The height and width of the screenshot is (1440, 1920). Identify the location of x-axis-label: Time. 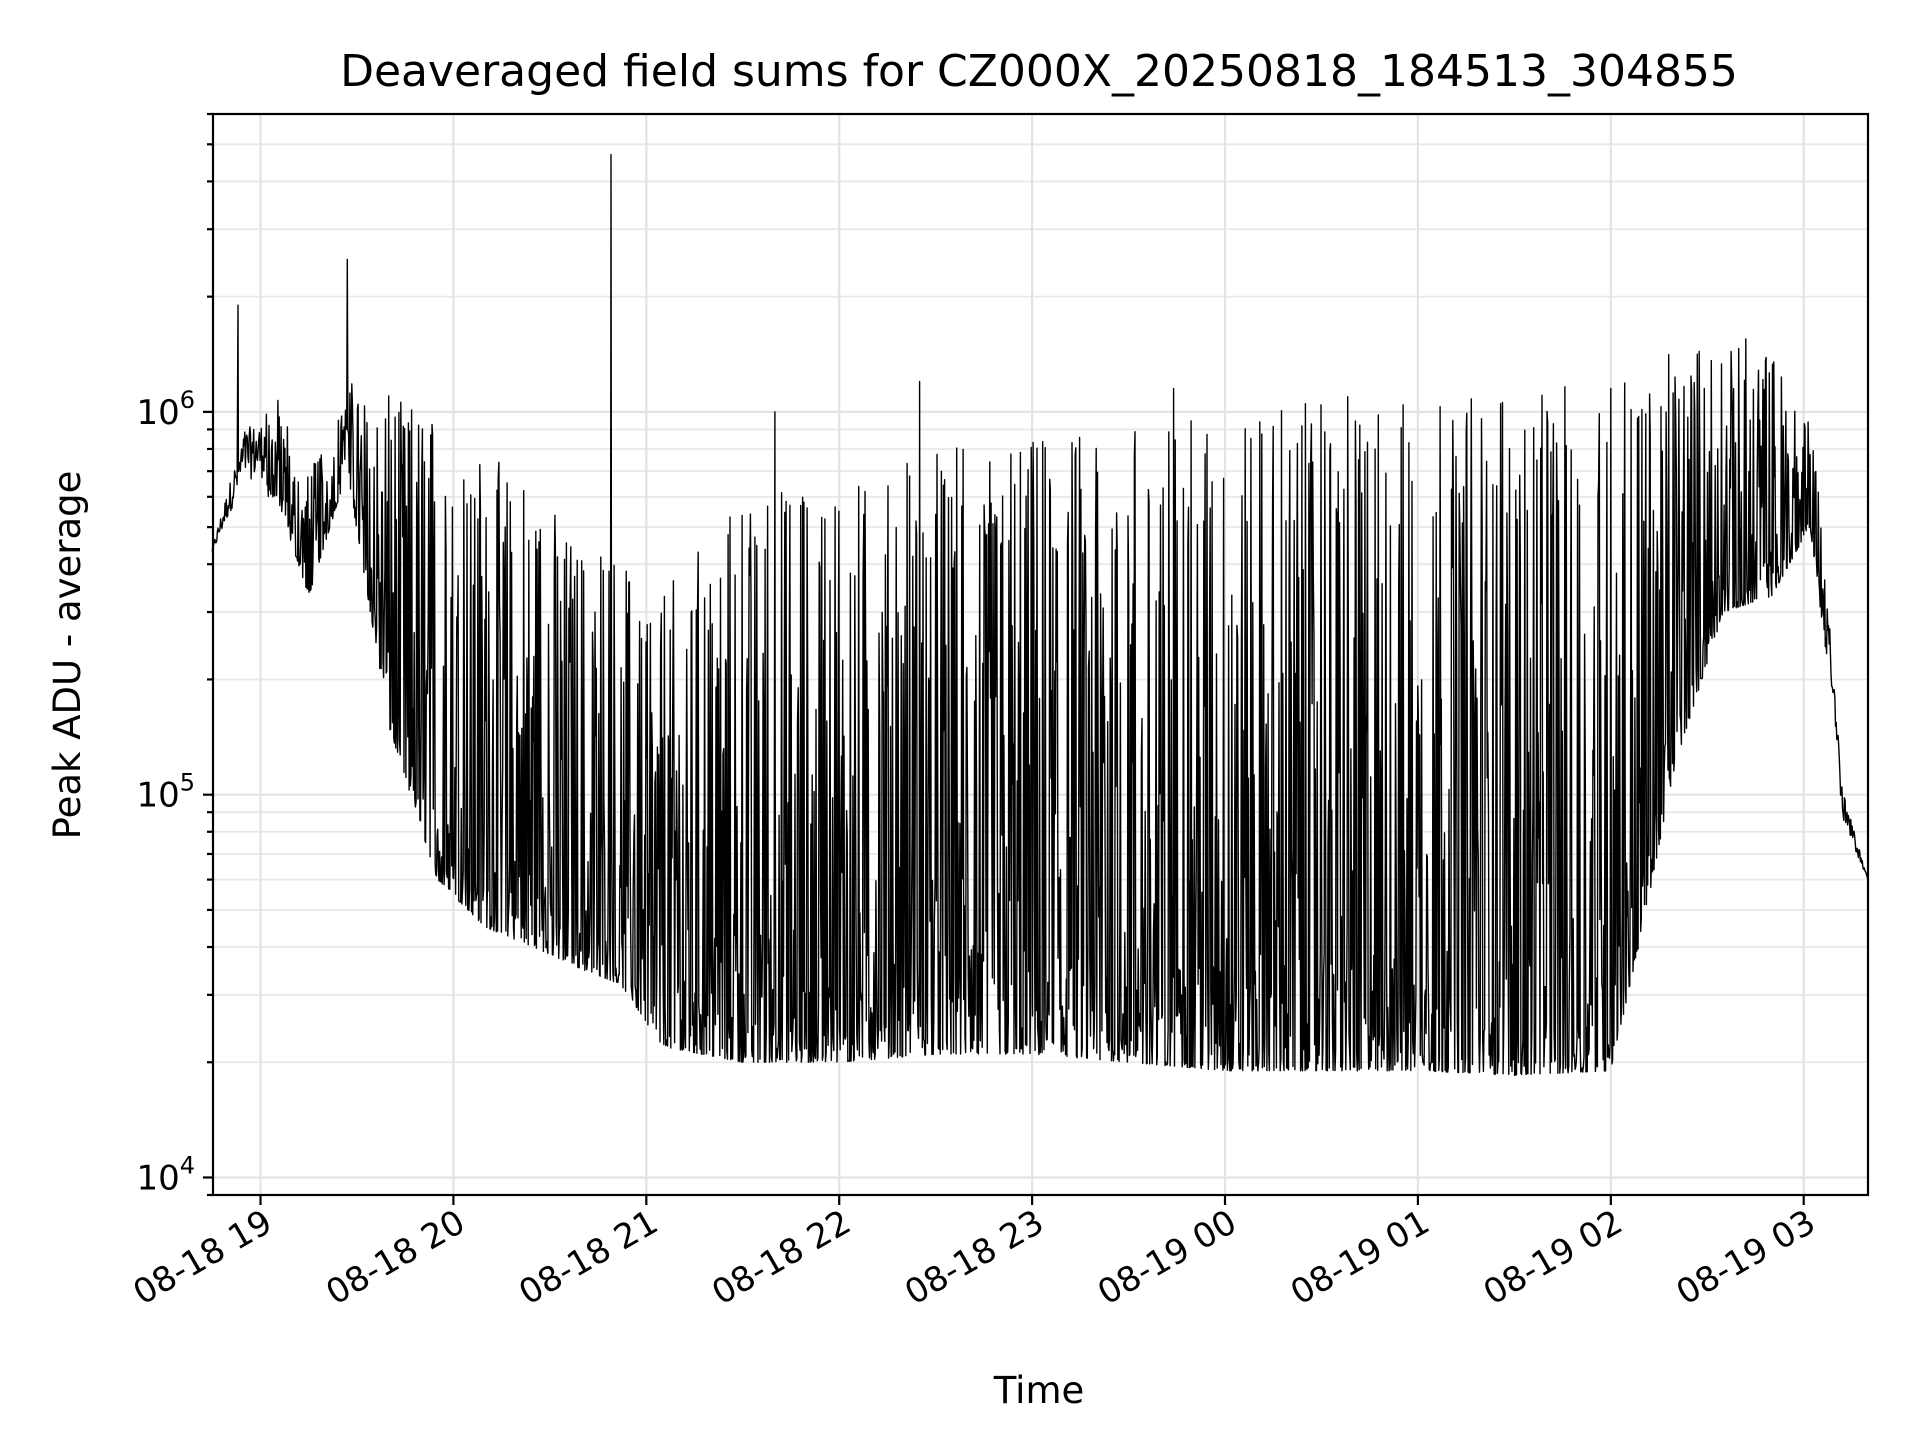
(1039, 1390).